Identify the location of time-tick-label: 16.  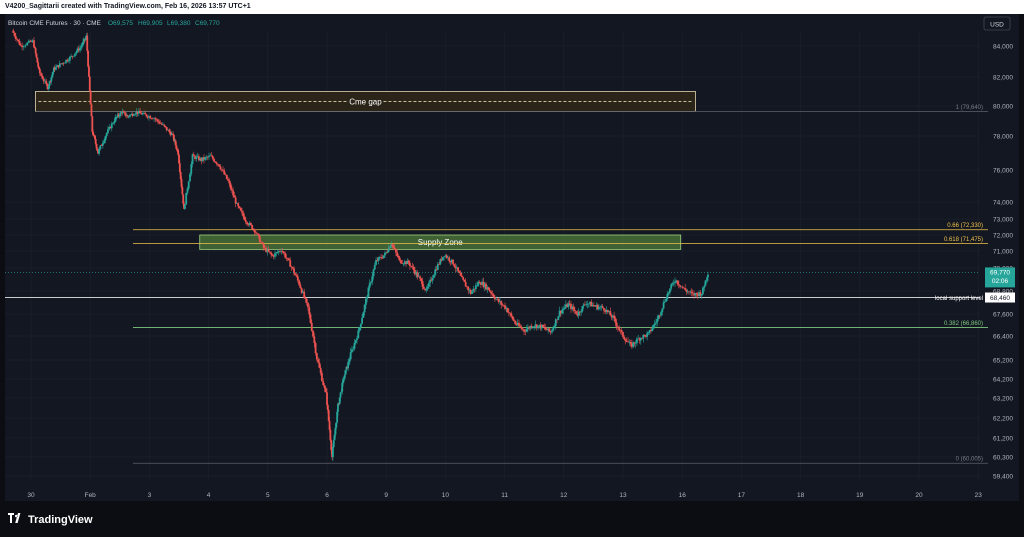
(683, 495).